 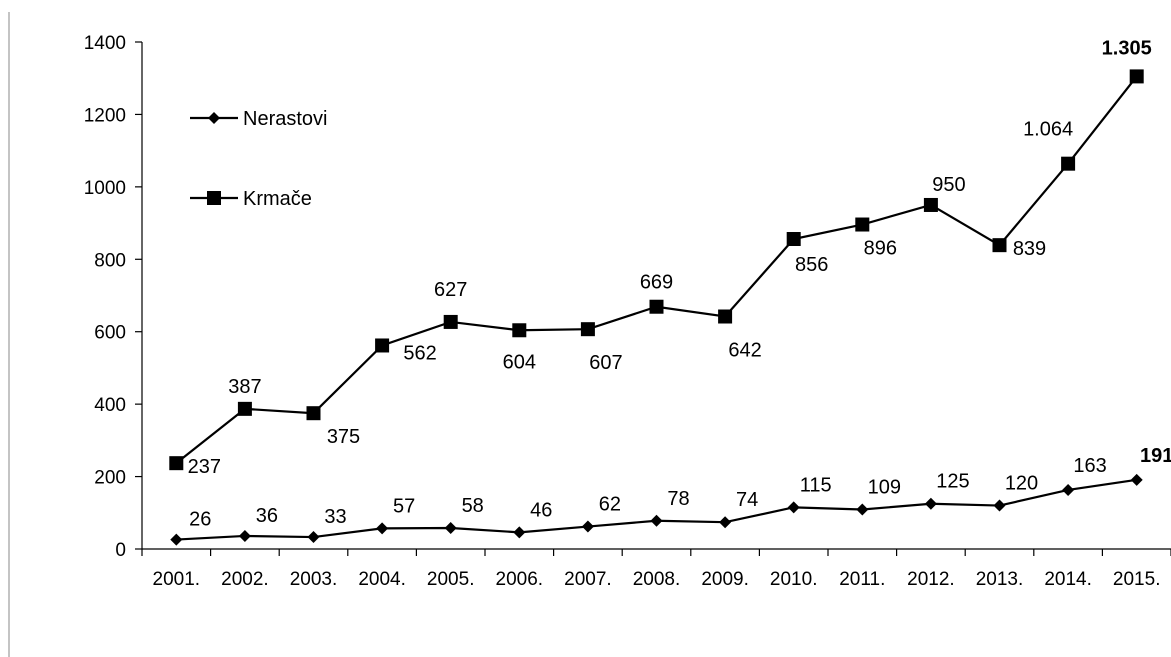 What do you see at coordinates (1089, 466) in the screenshot?
I see `data-label: 163` at bounding box center [1089, 466].